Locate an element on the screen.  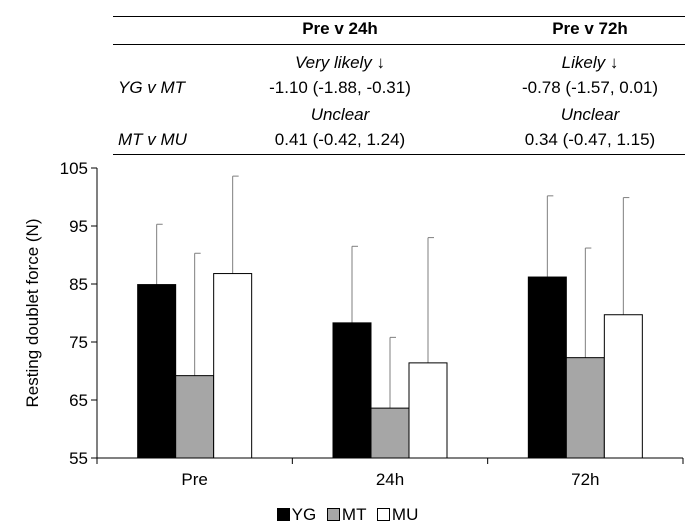
x-tick-label-24h: 24h is located at coordinates (390, 479).